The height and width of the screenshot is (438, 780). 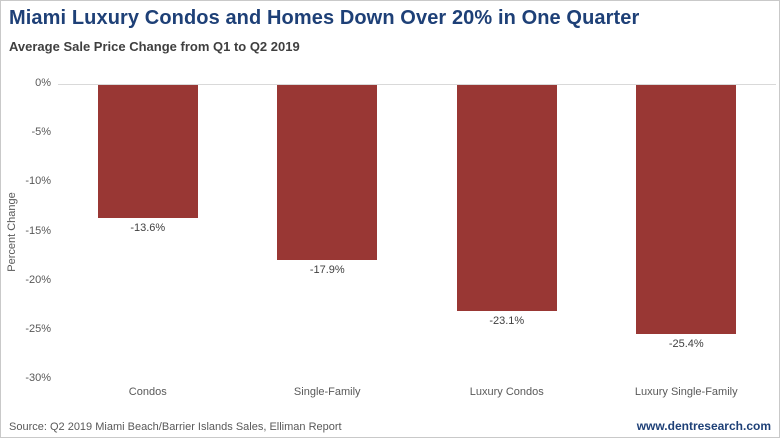 I want to click on y-tick-label: -15%, so click(x=38, y=230).